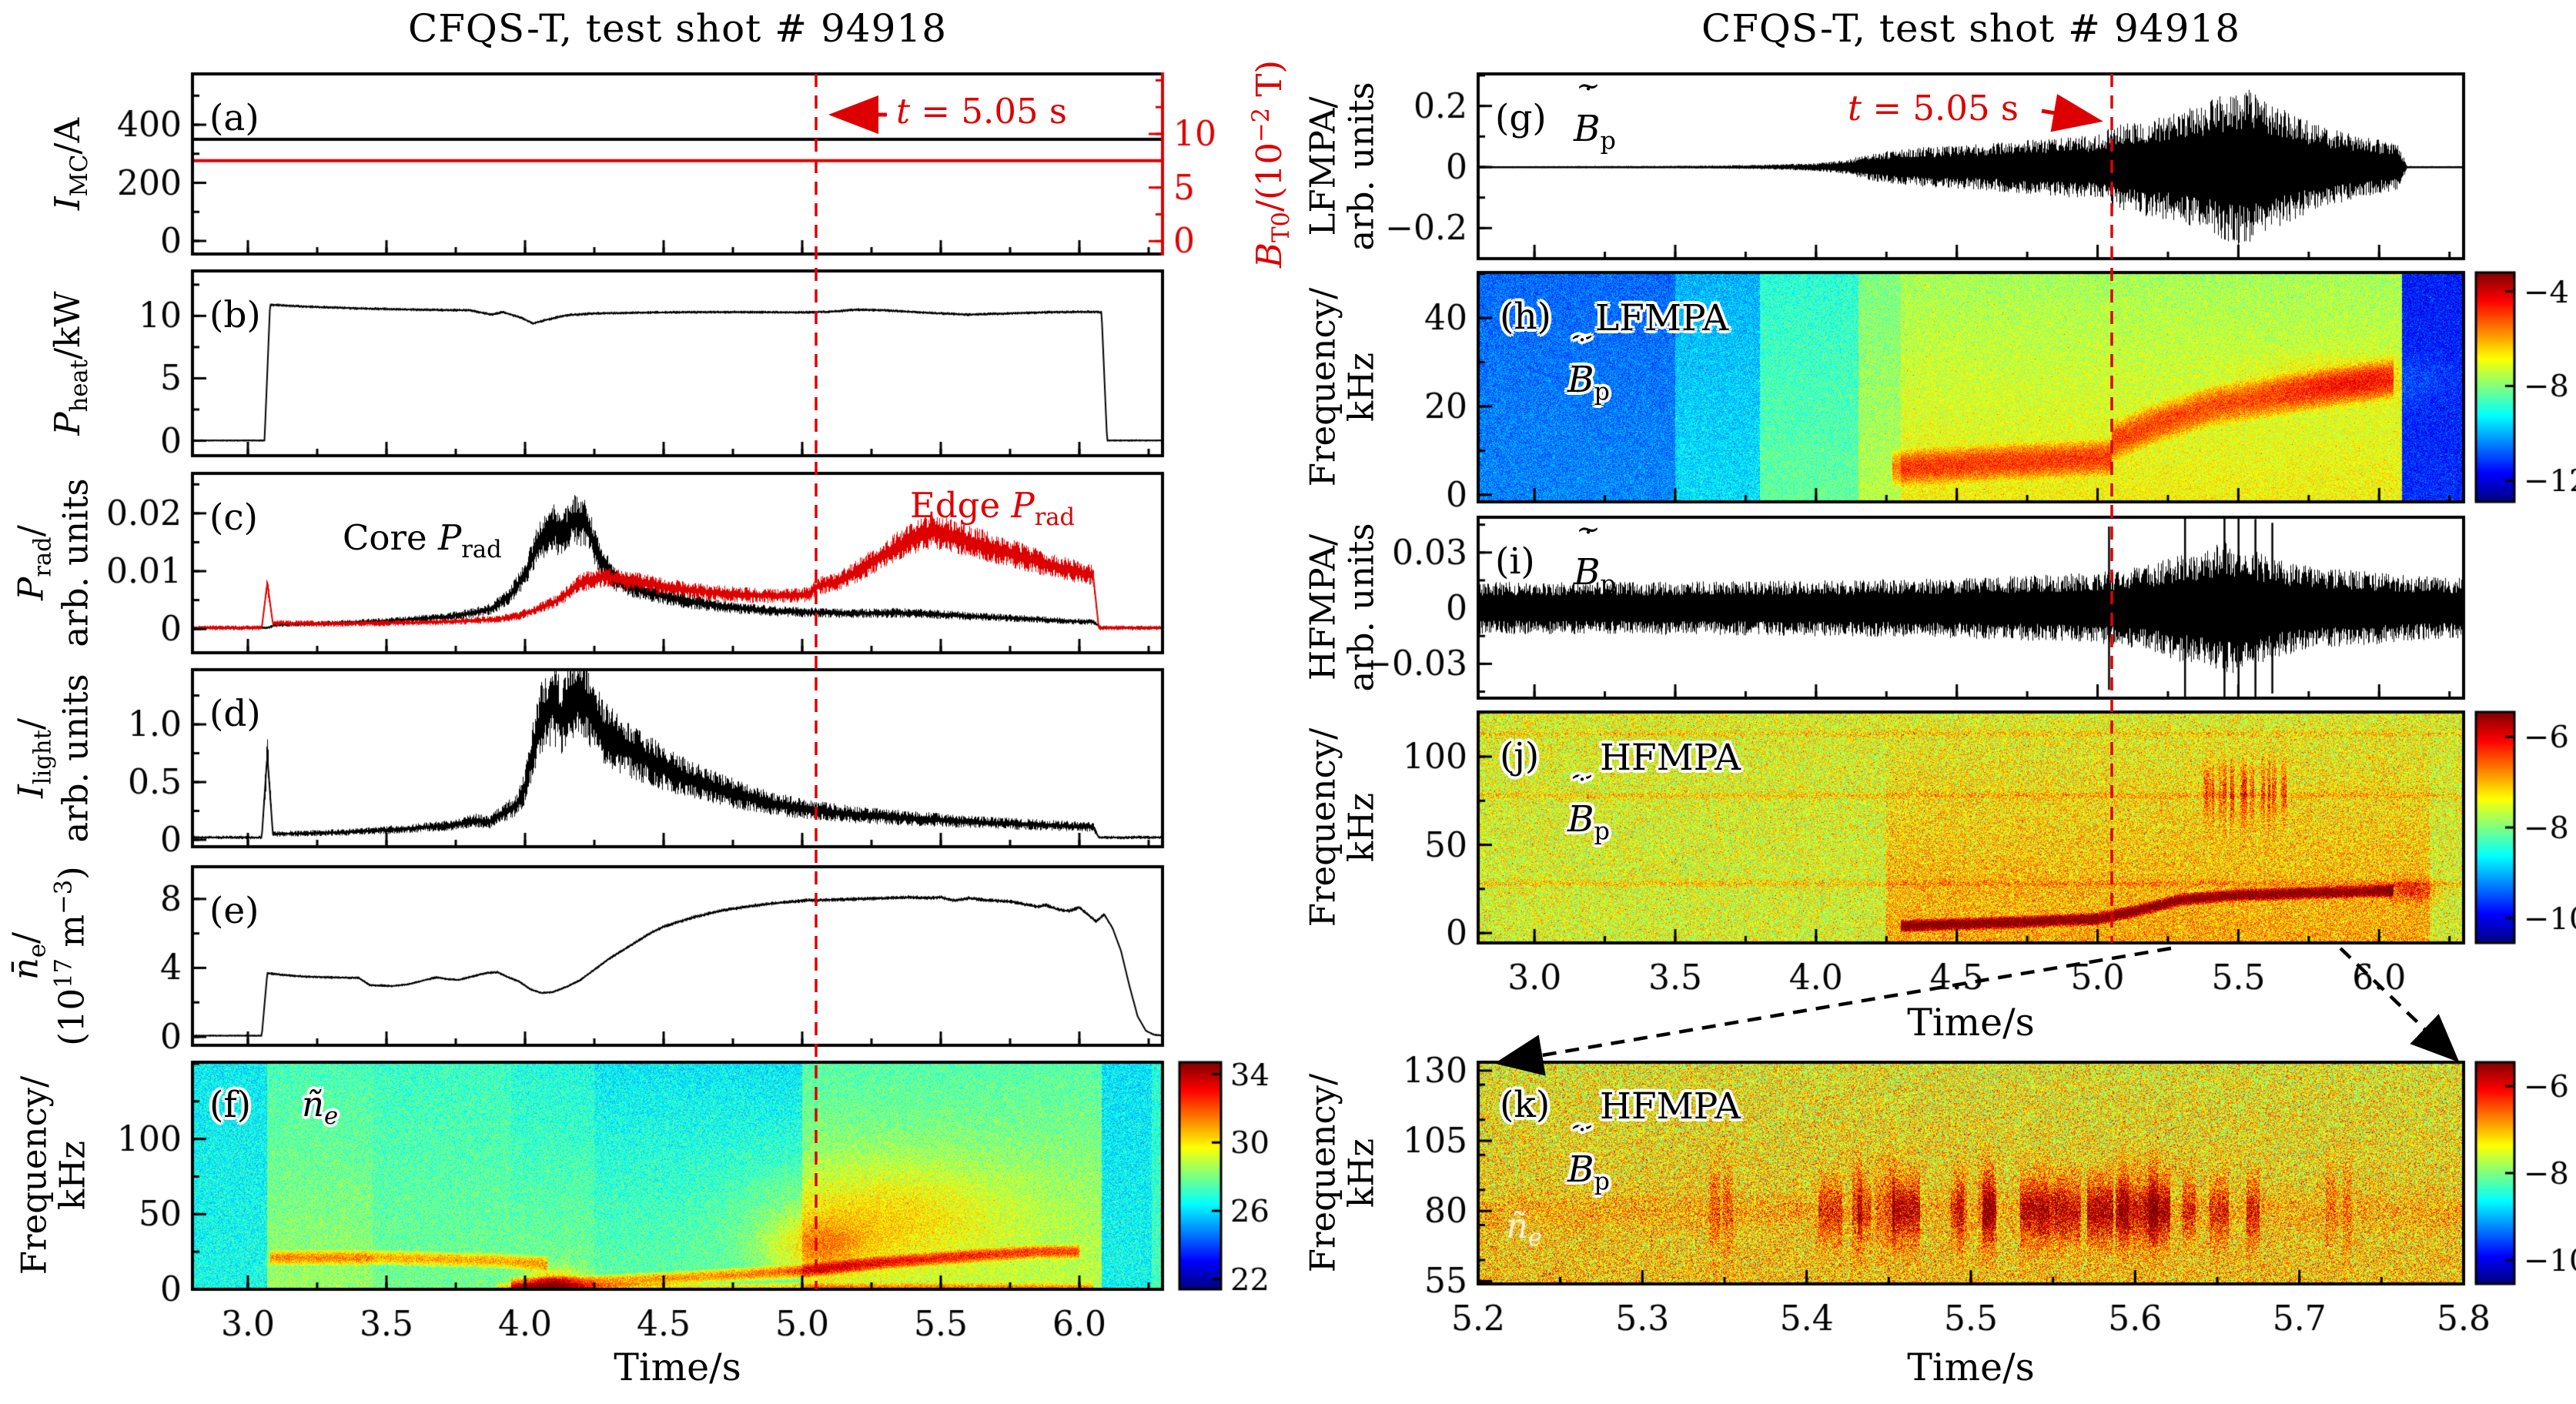  What do you see at coordinates (678, 29) in the screenshot?
I see `title-left: CFQS-T, test shot # 94918` at bounding box center [678, 29].